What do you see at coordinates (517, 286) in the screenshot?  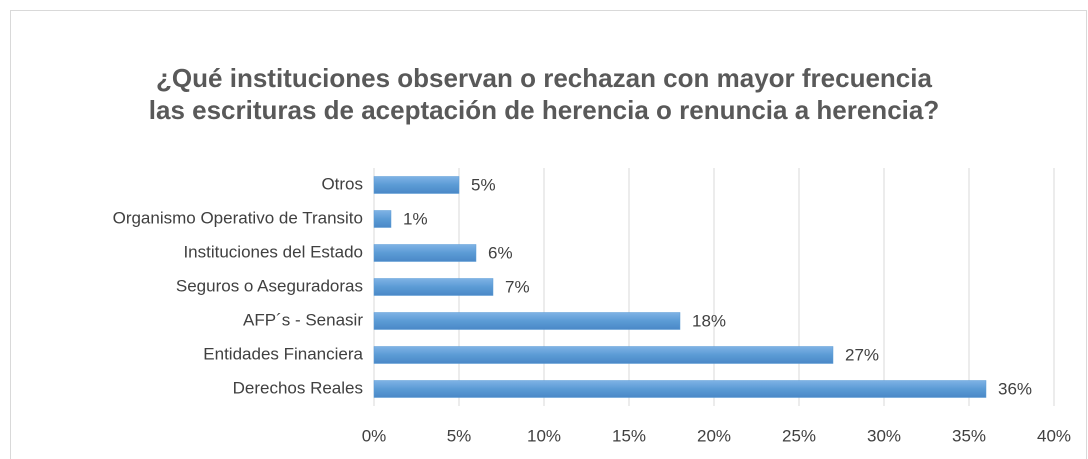 I see `data-label: 7%` at bounding box center [517, 286].